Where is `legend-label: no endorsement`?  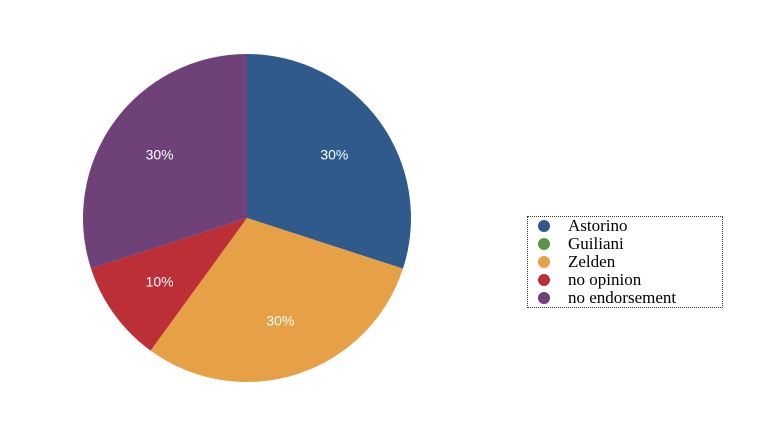 legend-label: no endorsement is located at coordinates (622, 297).